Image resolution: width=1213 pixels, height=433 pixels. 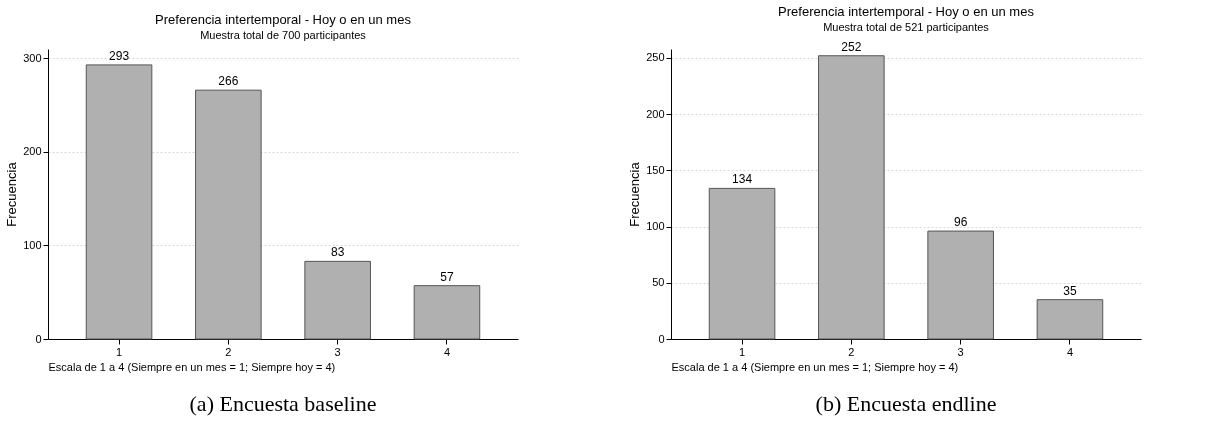 What do you see at coordinates (906, 403) in the screenshot?
I see `text: (b) Encuesta endline` at bounding box center [906, 403].